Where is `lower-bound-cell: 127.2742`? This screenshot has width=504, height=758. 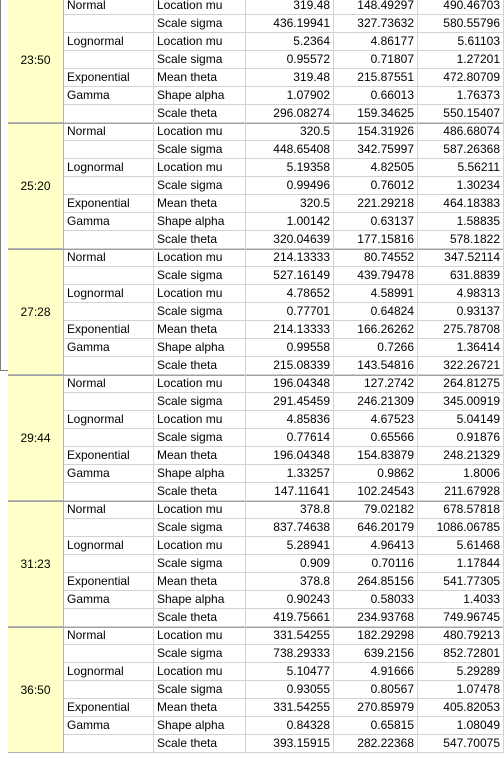 lower-bound-cell: 127.2742 is located at coordinates (376, 384).